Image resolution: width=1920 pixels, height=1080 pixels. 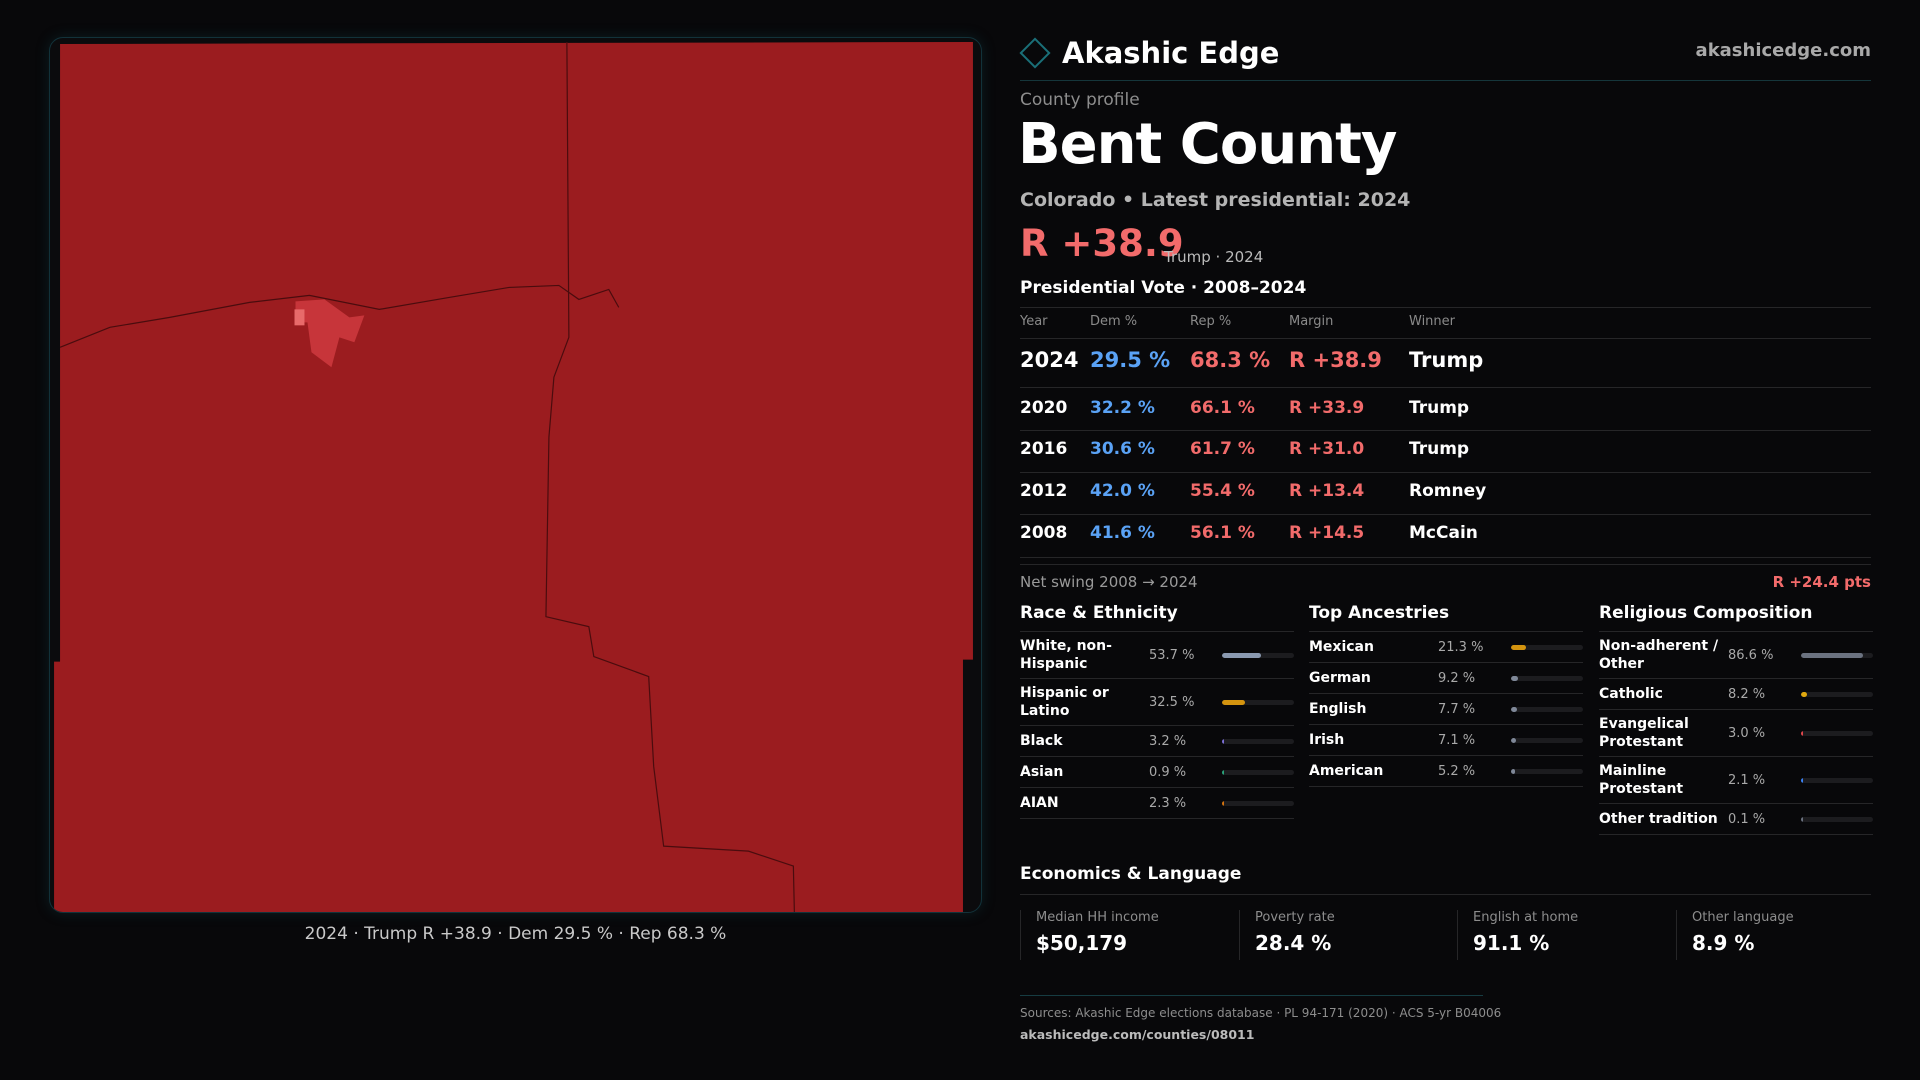 I want to click on stat-value: 91.1 %, so click(x=1511, y=943).